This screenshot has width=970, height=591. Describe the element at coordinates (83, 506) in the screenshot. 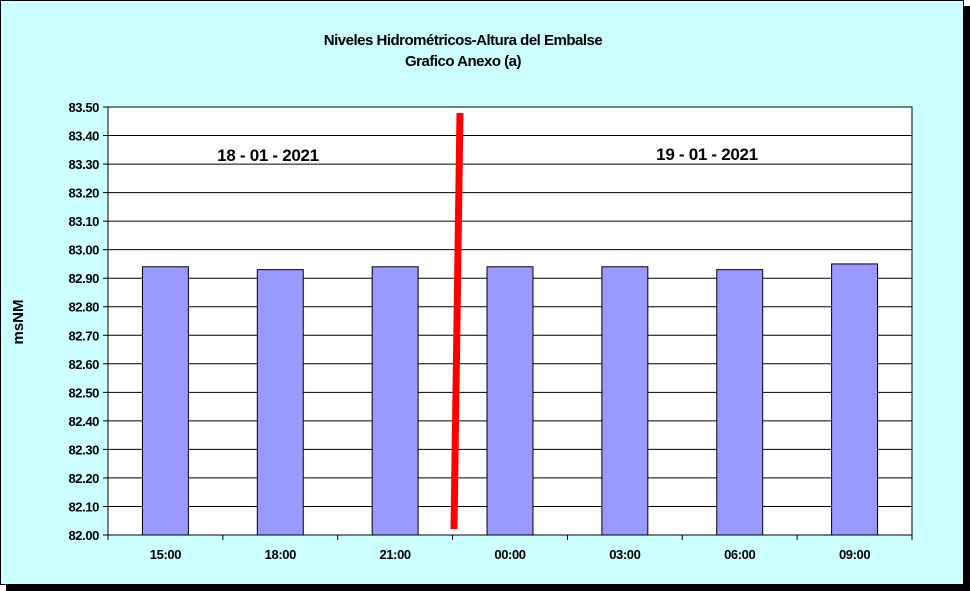

I see `y-tick-label: 82.10` at that location.